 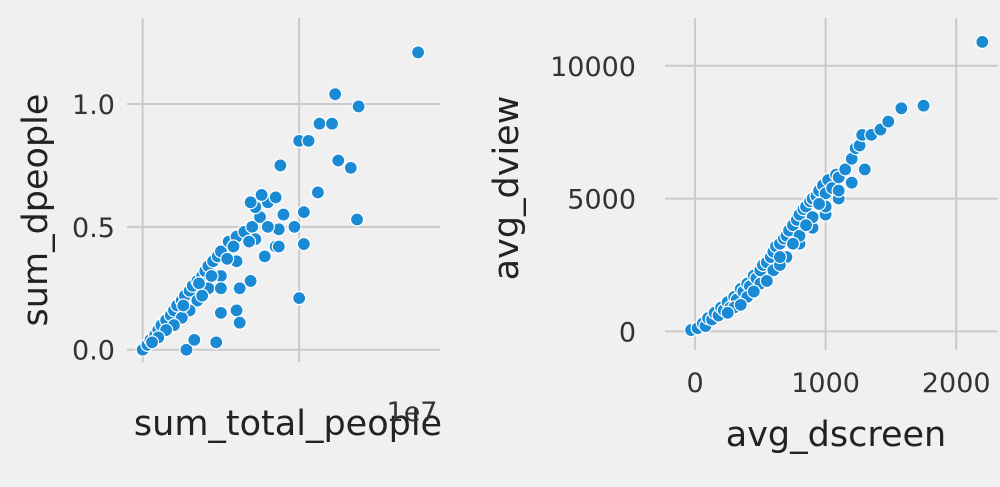 I want to click on y-tick-label: 0.0, so click(x=93, y=351).